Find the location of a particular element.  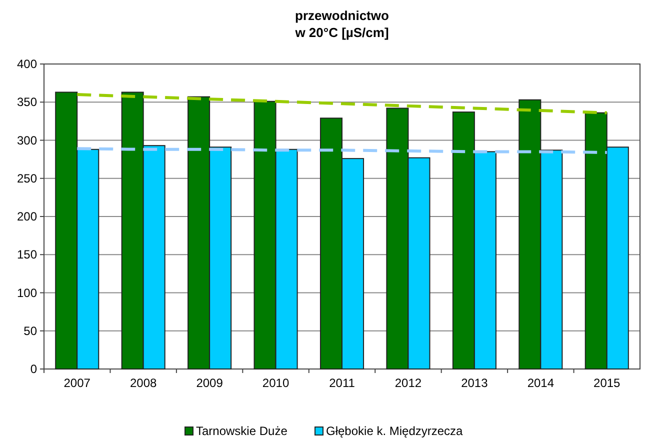

x-tick-label: 2010 is located at coordinates (276, 383).